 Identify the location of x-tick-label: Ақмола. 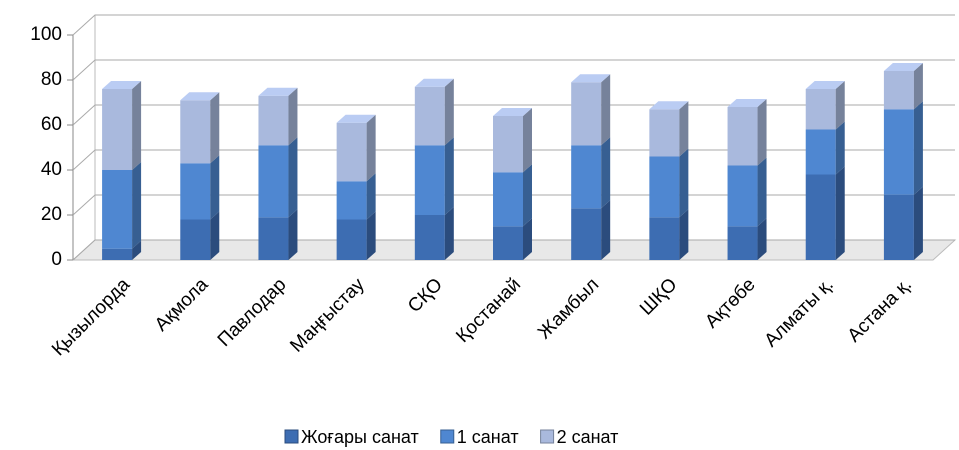
(182, 305).